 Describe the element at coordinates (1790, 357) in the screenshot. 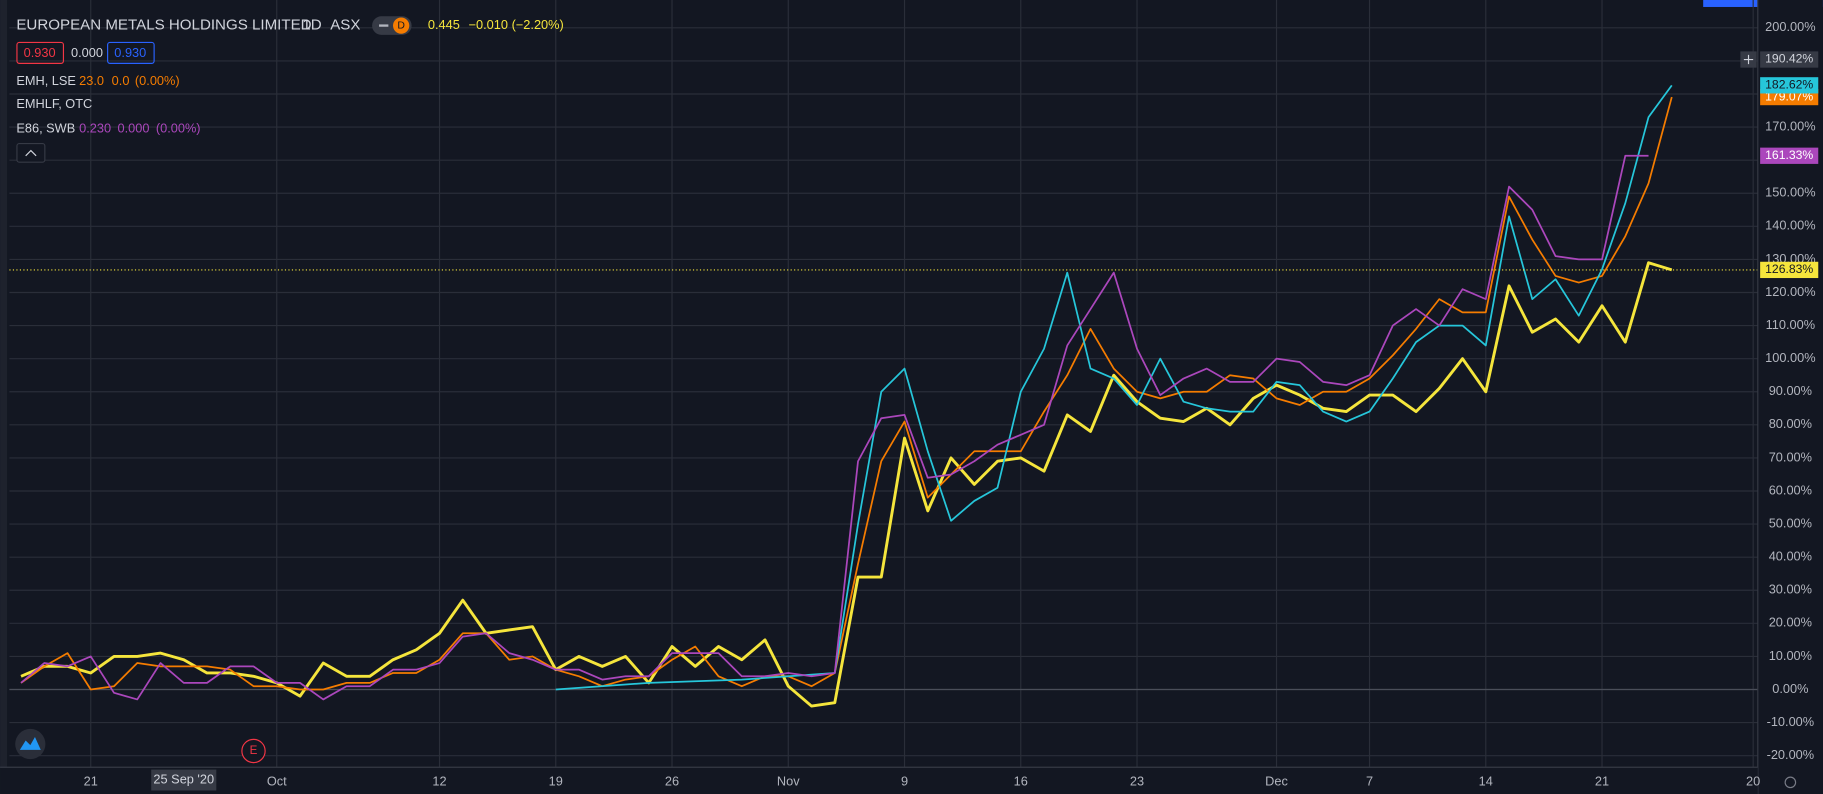

I see `y-tick-label: 100.00%` at that location.